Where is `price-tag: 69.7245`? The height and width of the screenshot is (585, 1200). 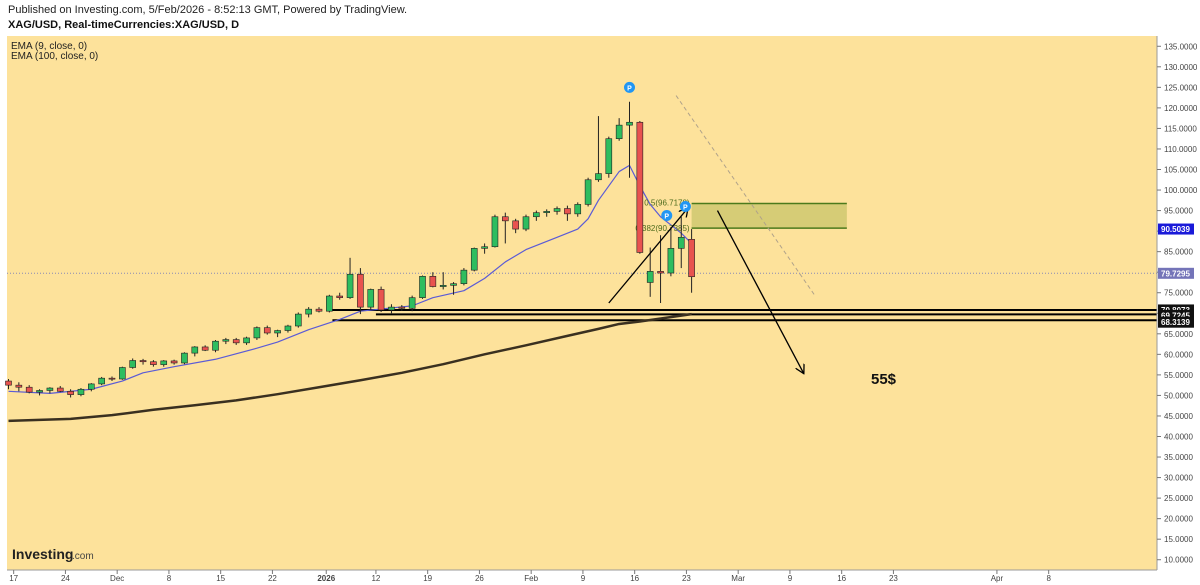 price-tag: 69.7245 is located at coordinates (1176, 315).